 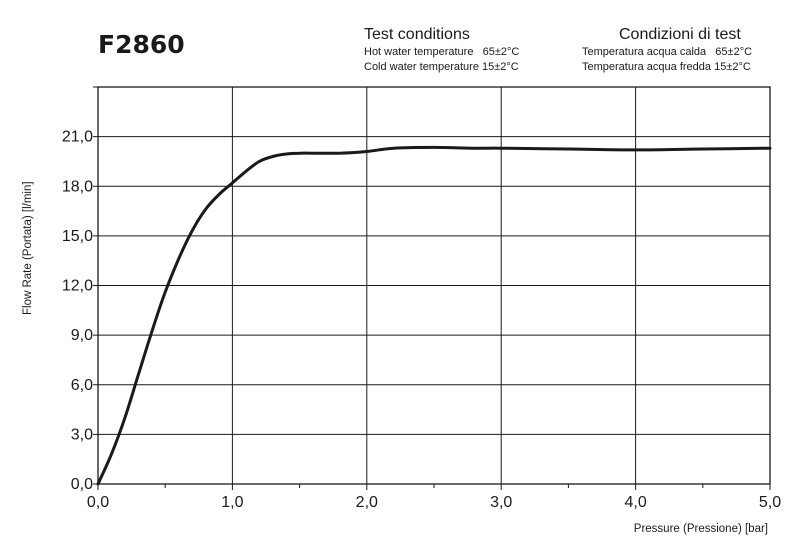 What do you see at coordinates (77, 286) in the screenshot?
I see `y-tick-label: 12,0` at bounding box center [77, 286].